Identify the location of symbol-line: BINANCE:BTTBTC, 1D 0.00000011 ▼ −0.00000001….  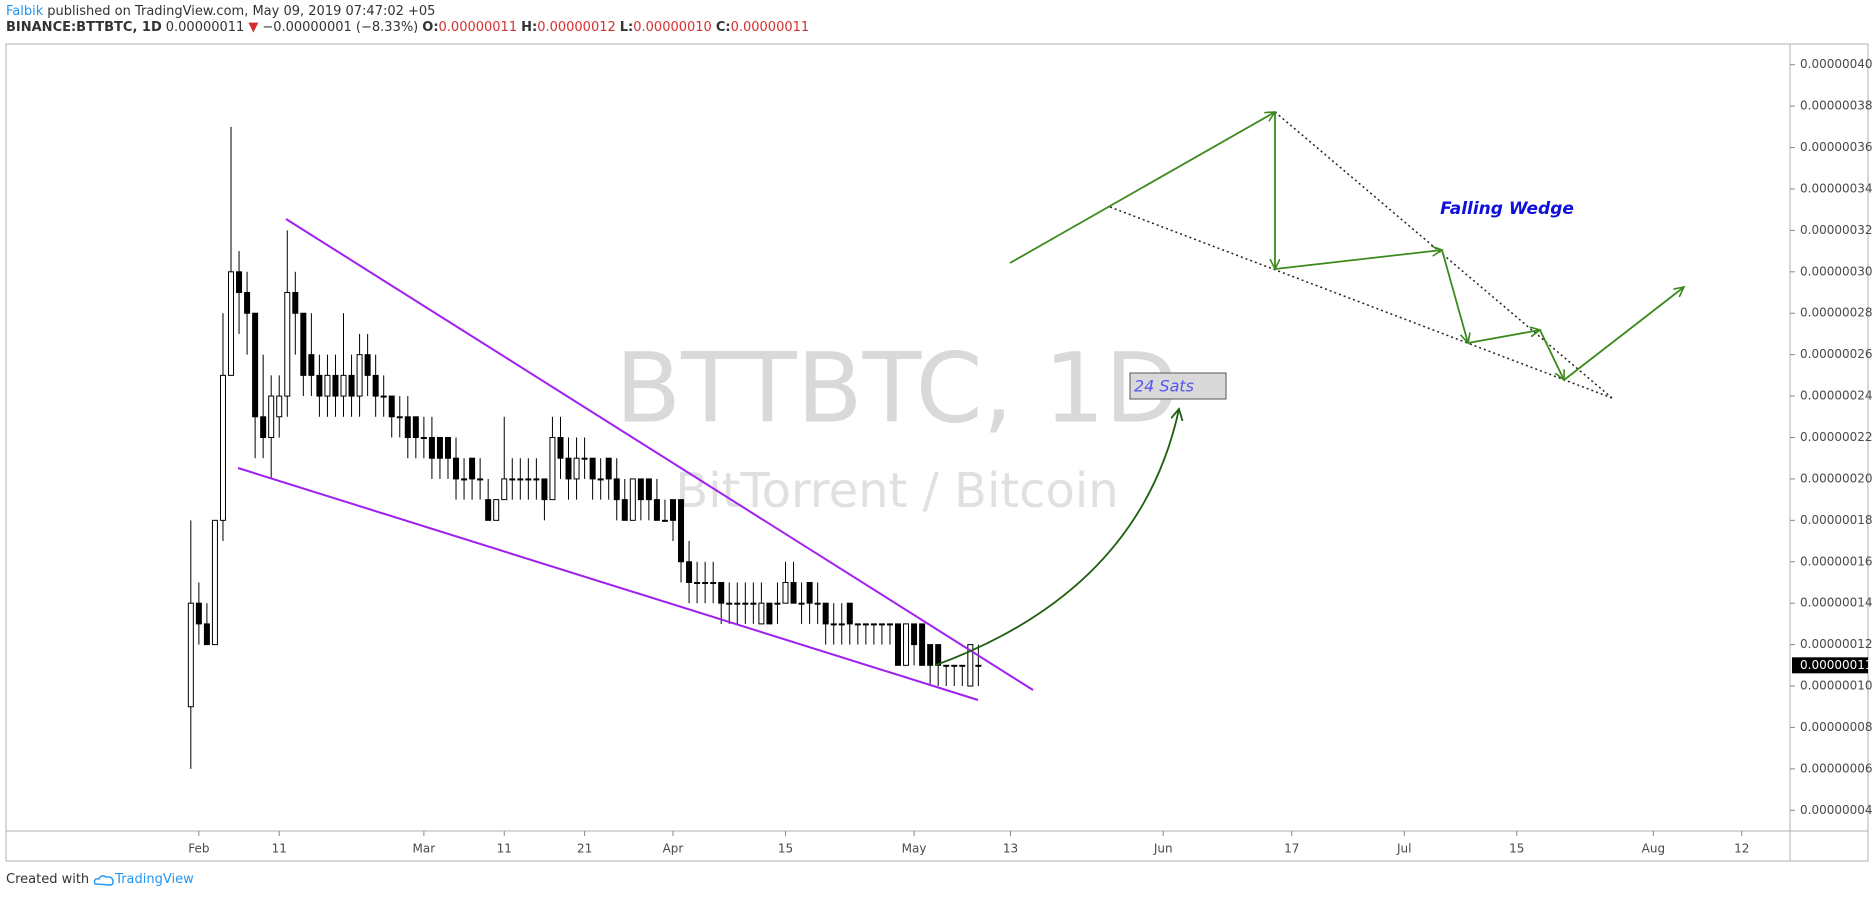
(409, 27).